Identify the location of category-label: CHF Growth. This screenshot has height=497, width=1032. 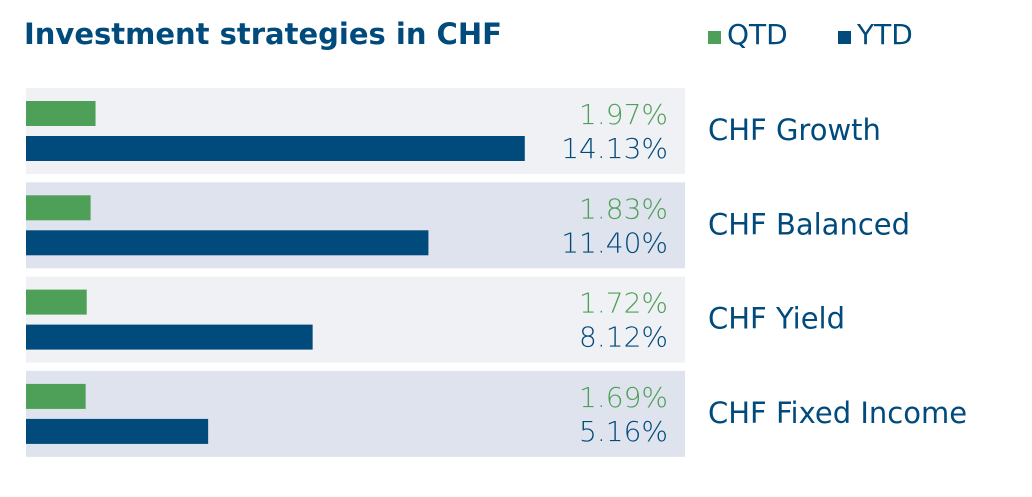
(794, 130).